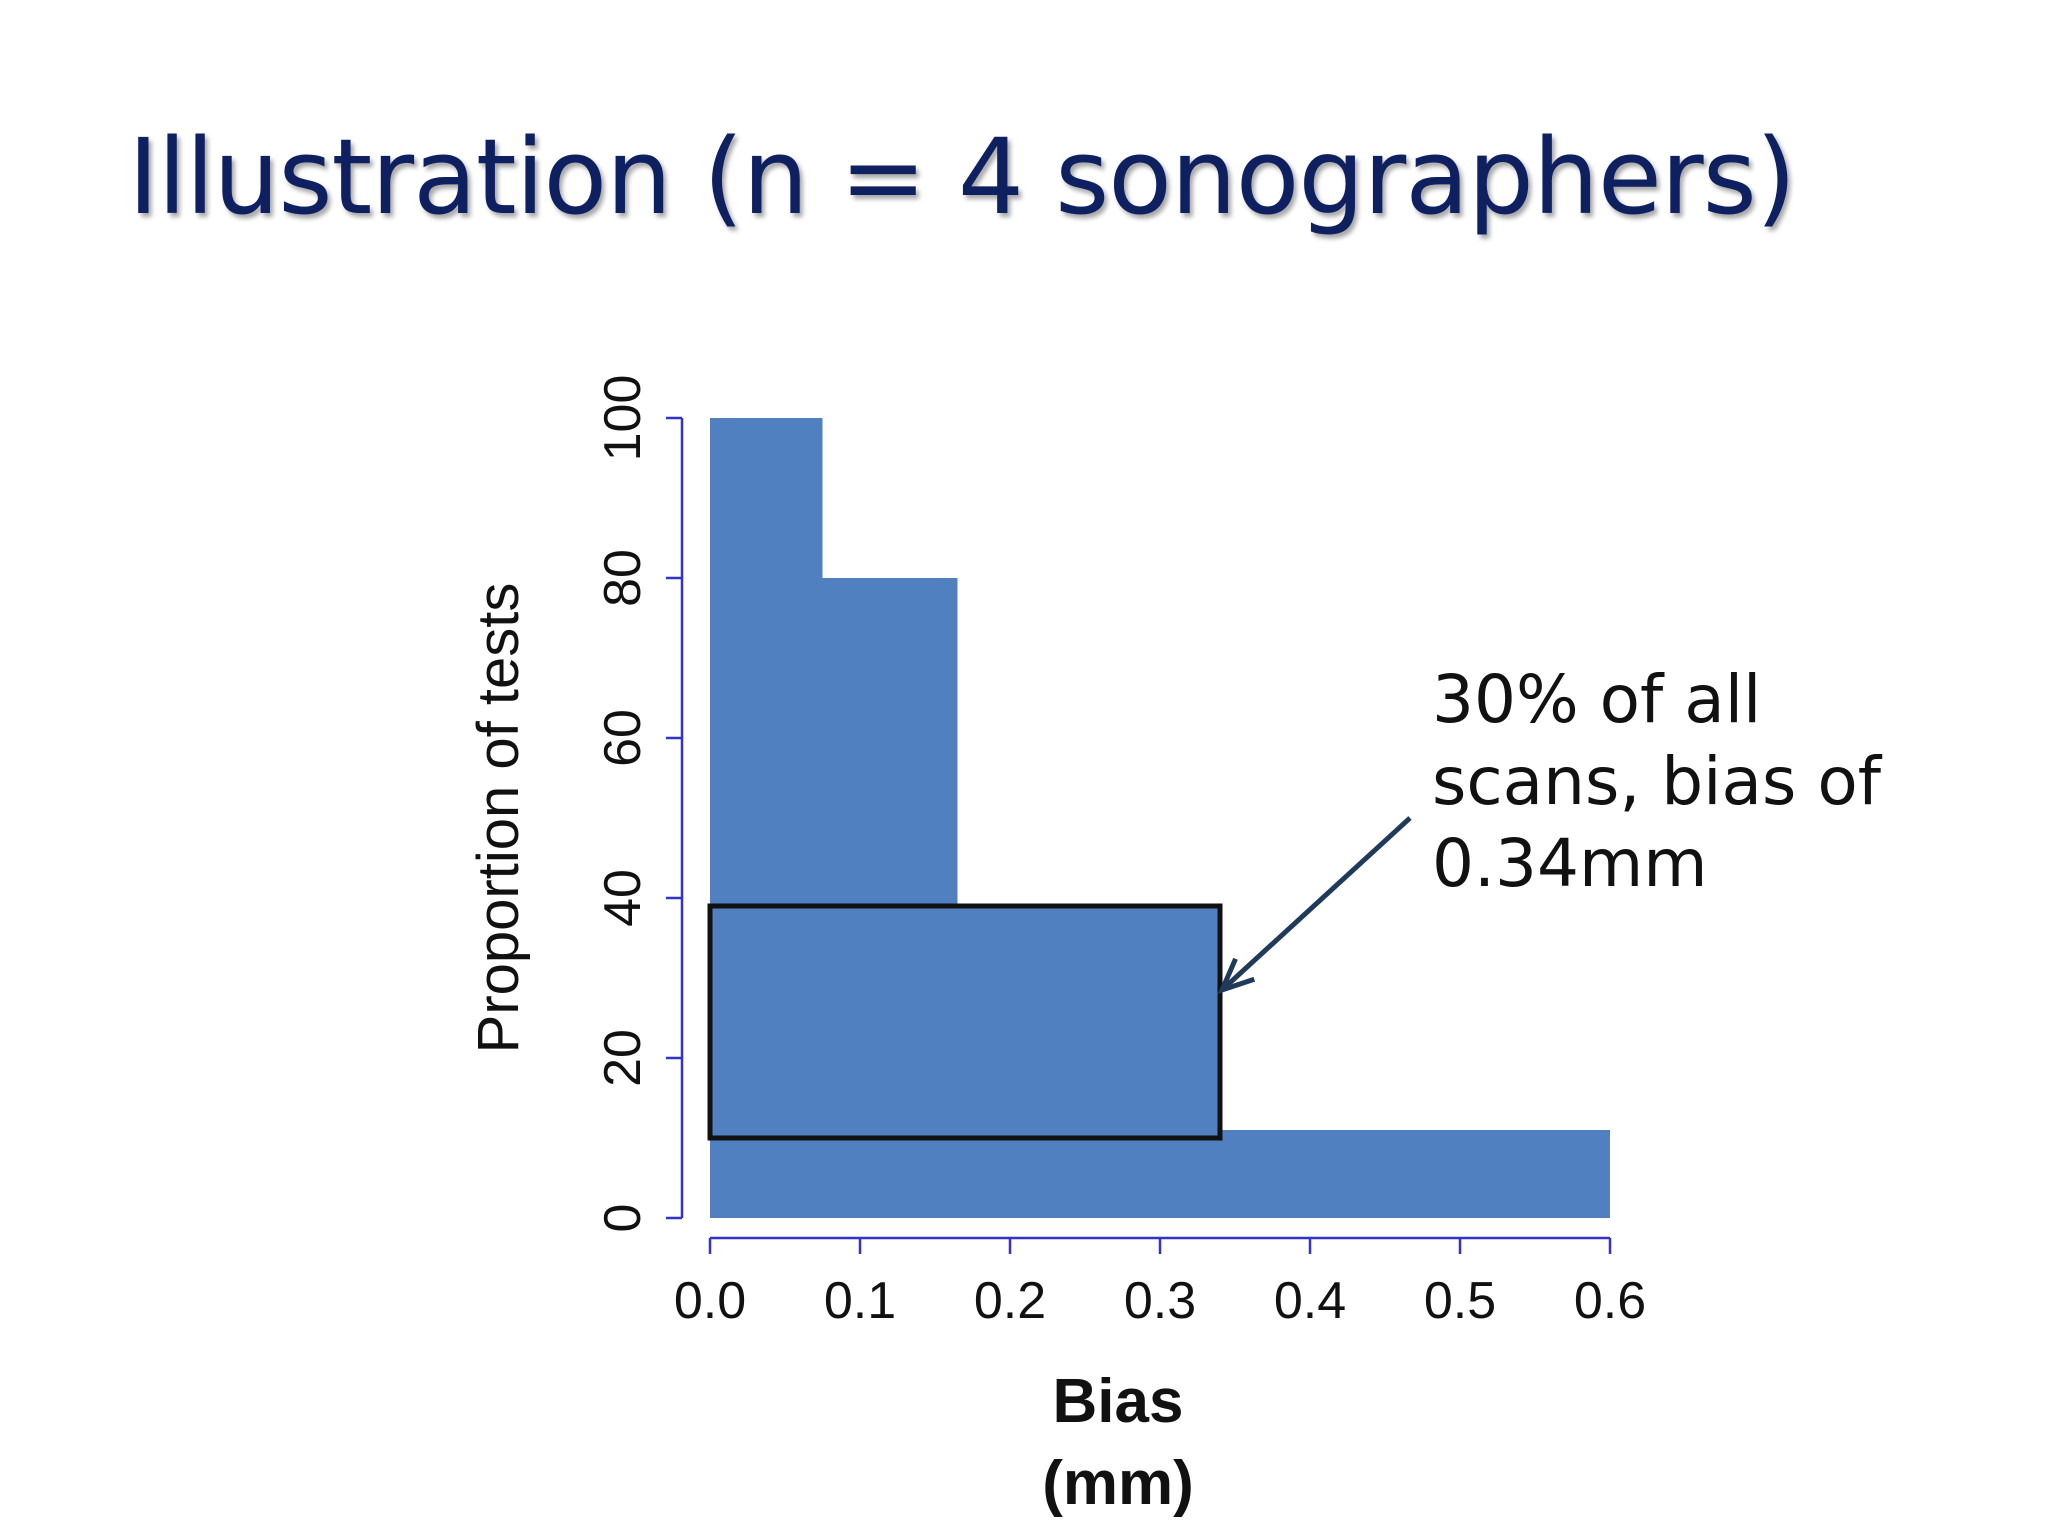  What do you see at coordinates (860, 1301) in the screenshot?
I see `x-tick-label-1: 0.1` at bounding box center [860, 1301].